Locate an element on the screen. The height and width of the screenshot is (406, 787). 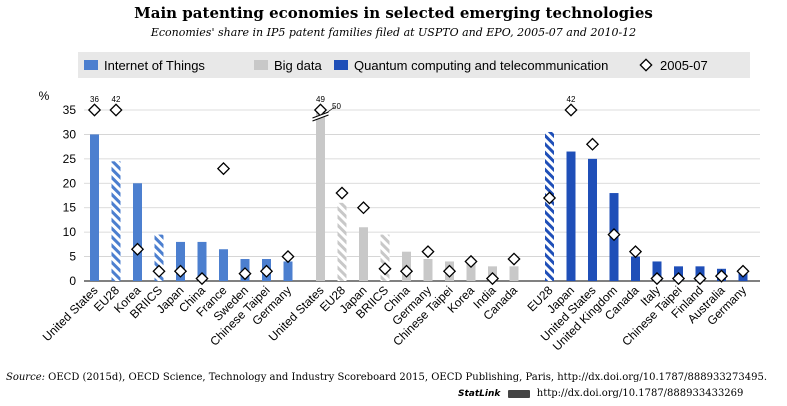
legend-label-internet-of-things: Internet of Things is located at coordinates (154, 65).